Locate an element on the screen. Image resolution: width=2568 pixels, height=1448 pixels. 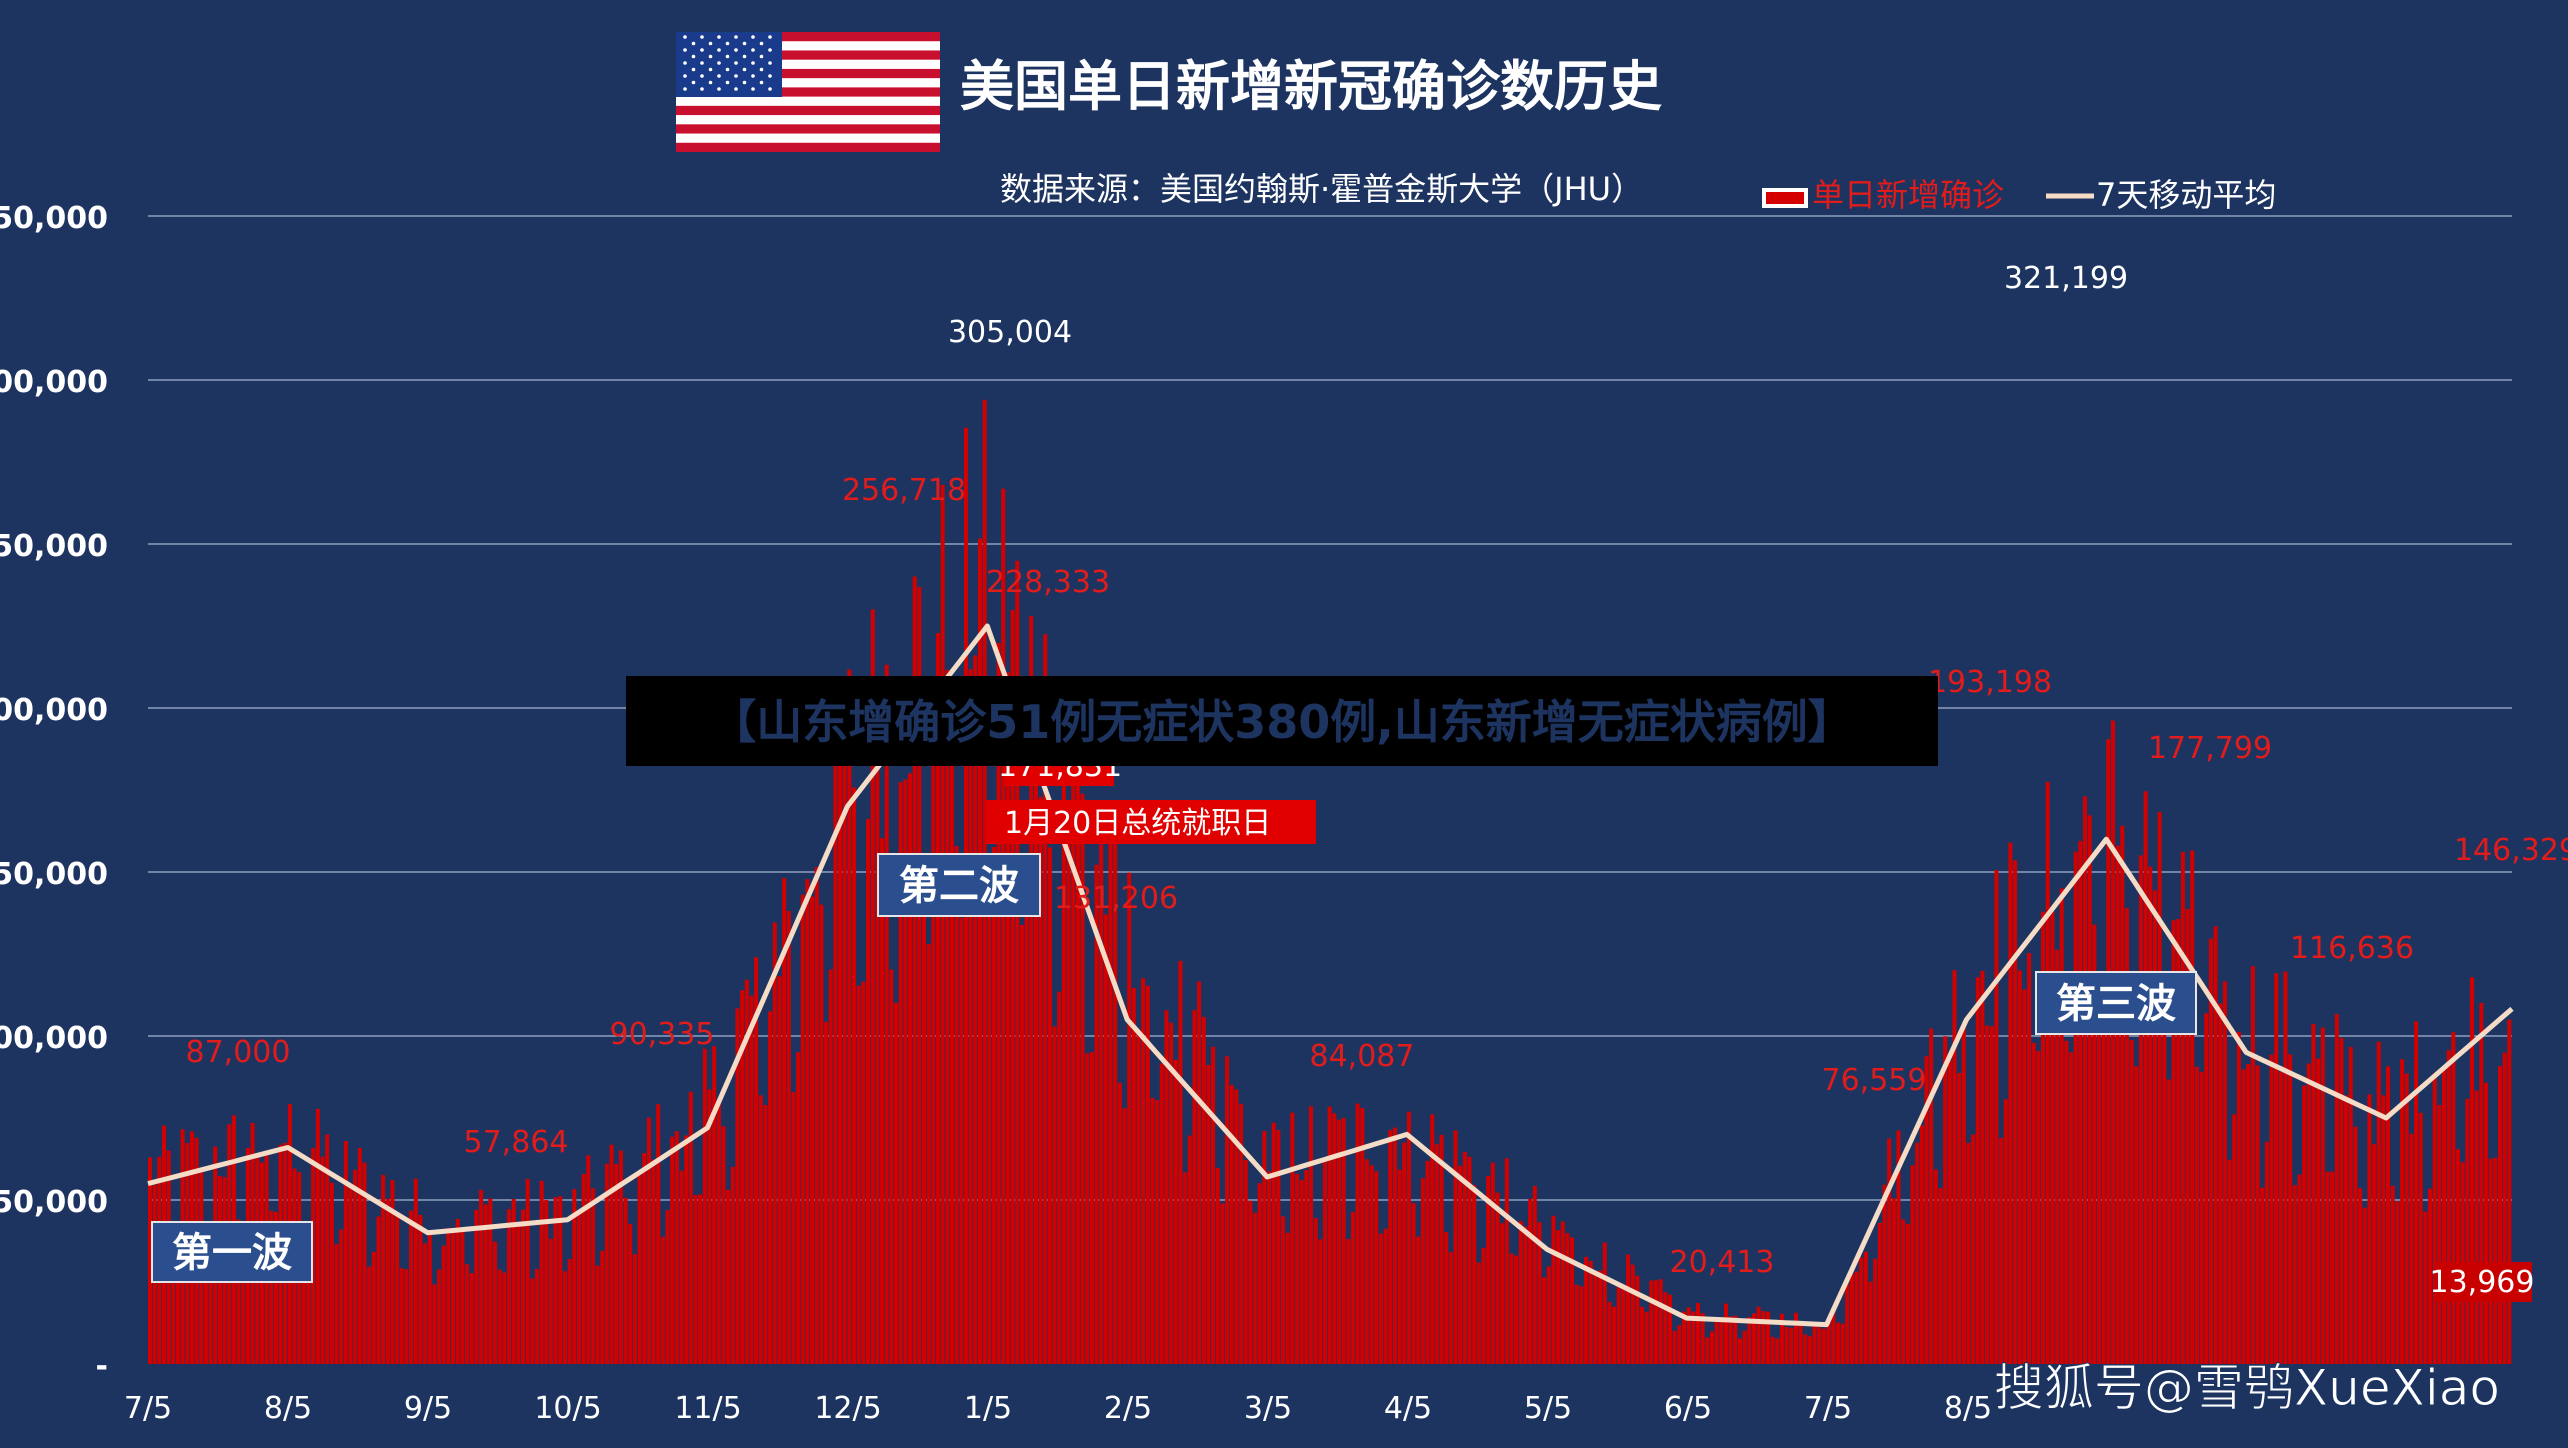
x-tick-label: 2/5 is located at coordinates (1128, 1408).